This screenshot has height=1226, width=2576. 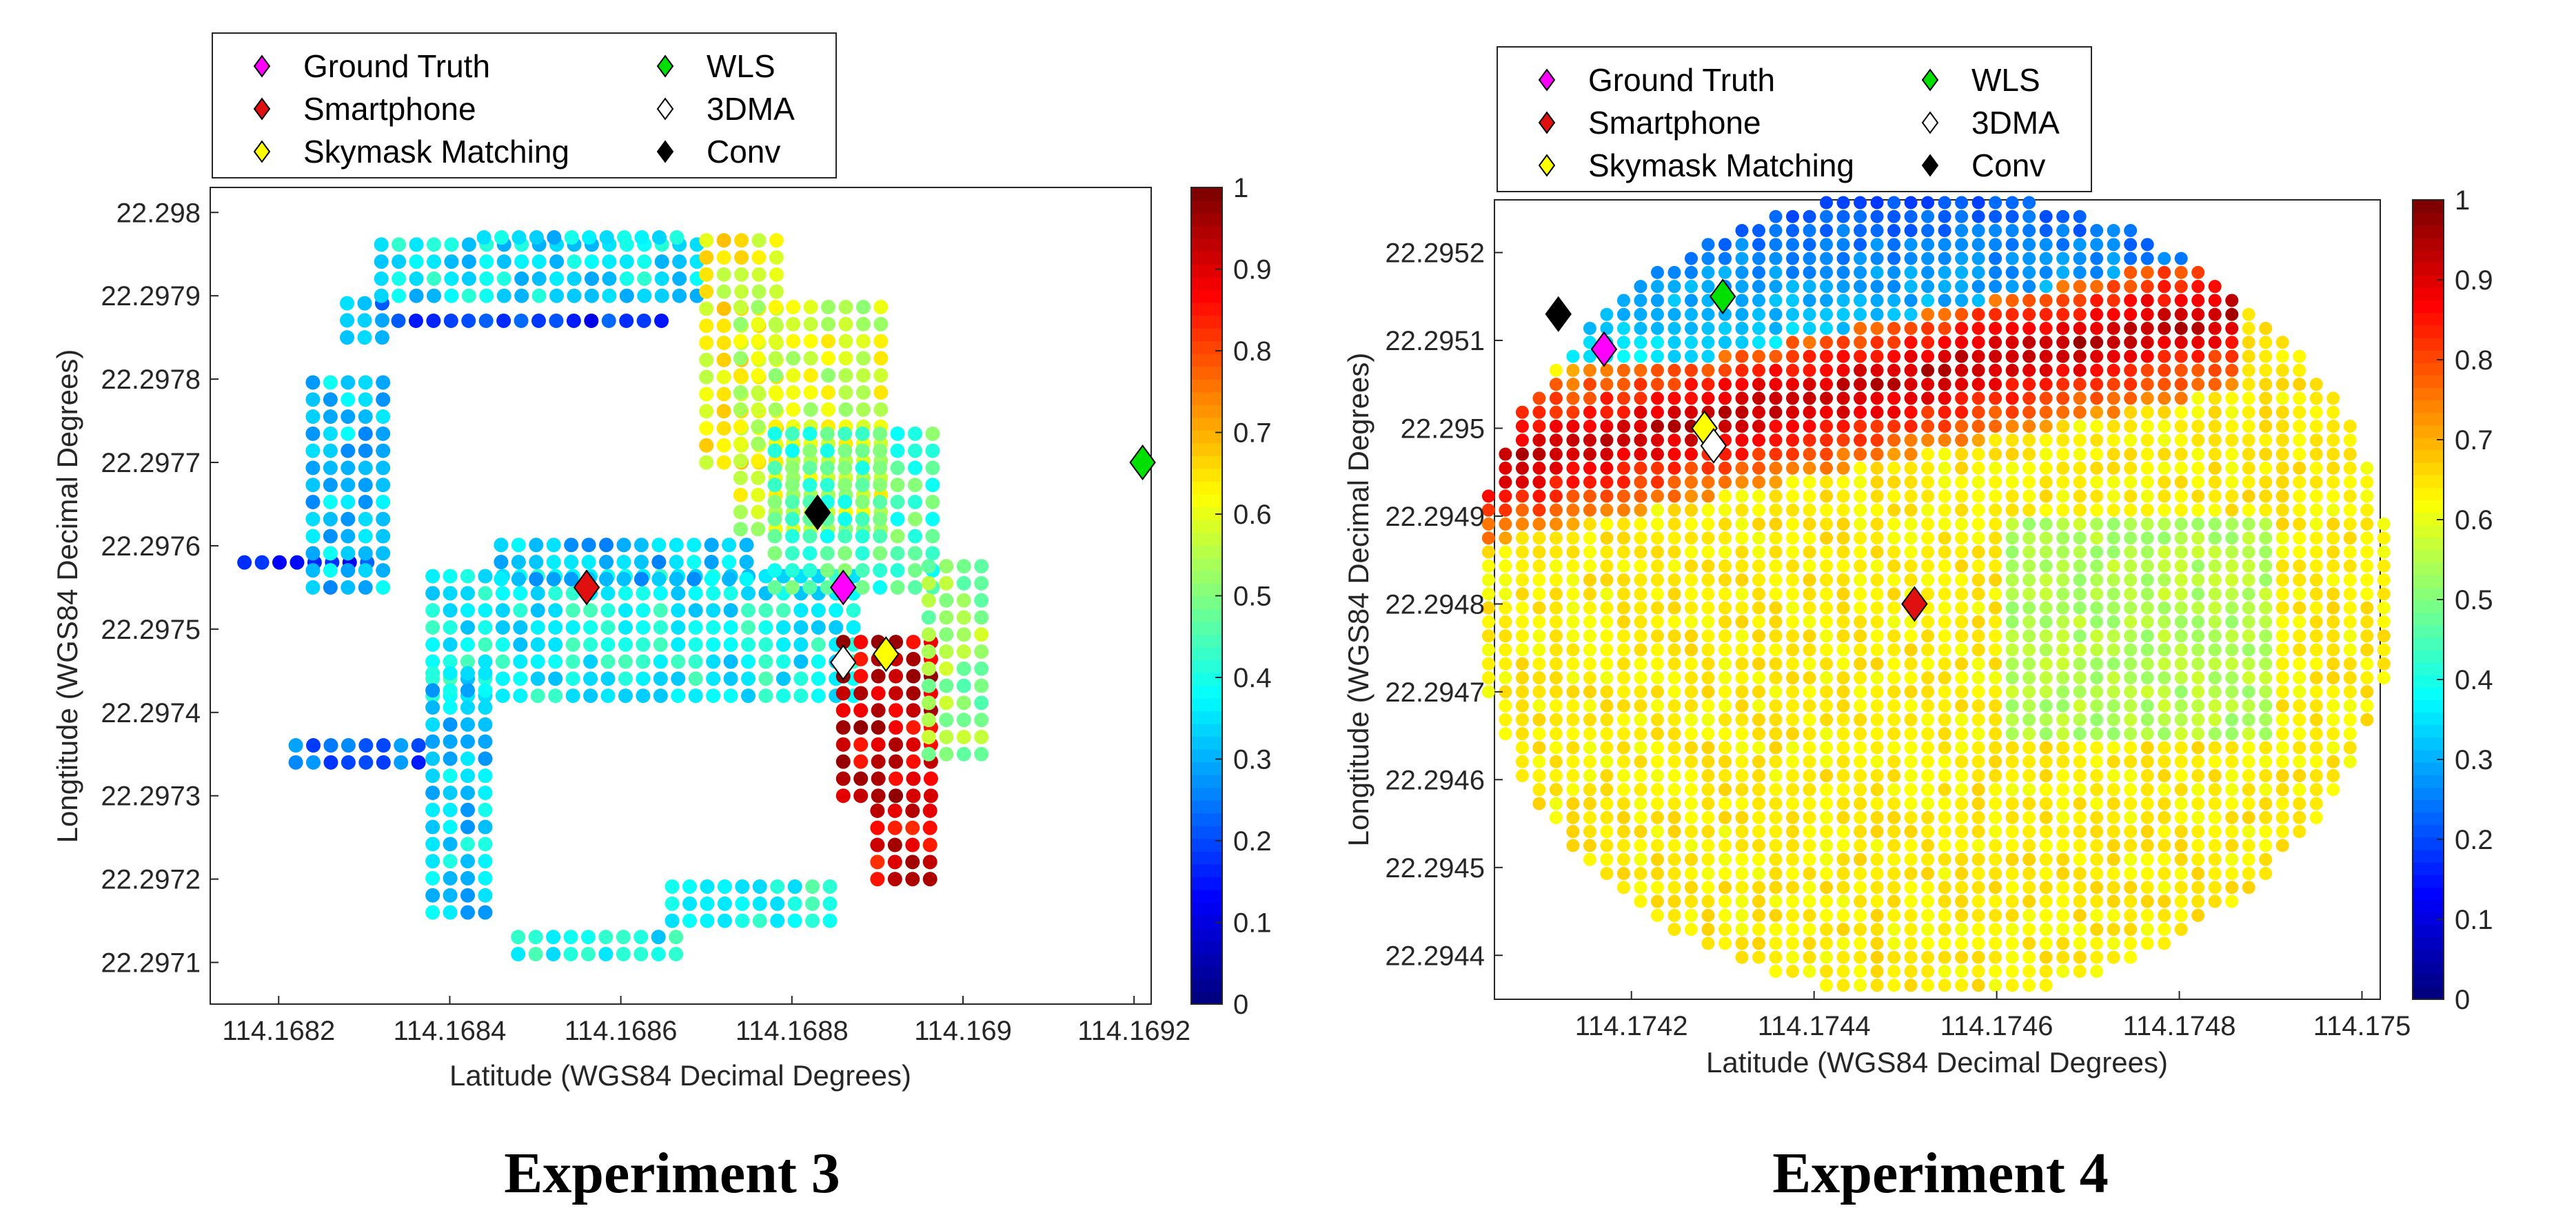 I want to click on legend-label: Smartphone, so click(x=1674, y=123).